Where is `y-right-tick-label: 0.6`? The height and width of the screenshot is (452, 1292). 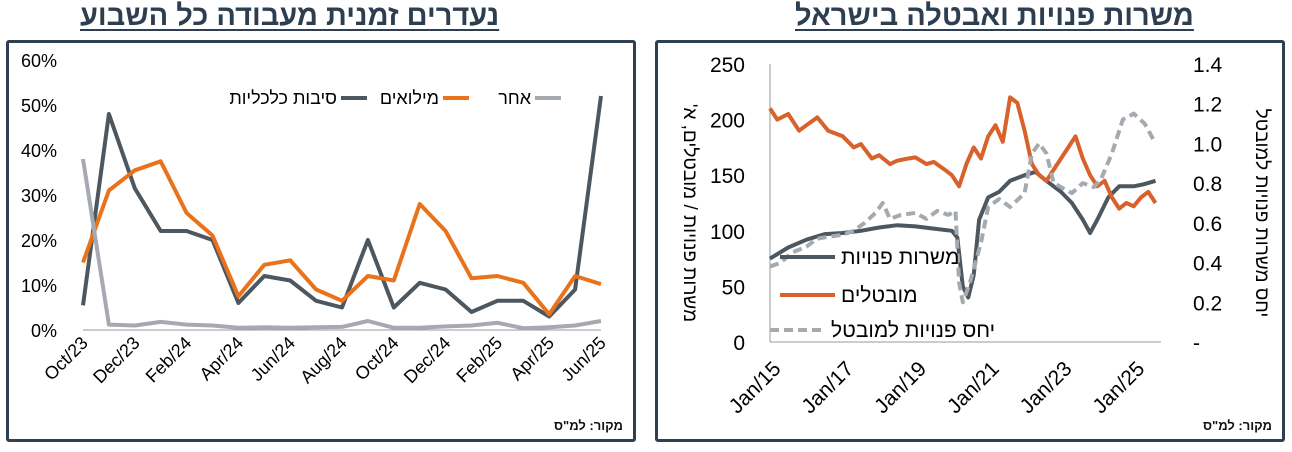 y-right-tick-label: 0.6 is located at coordinates (1207, 224).